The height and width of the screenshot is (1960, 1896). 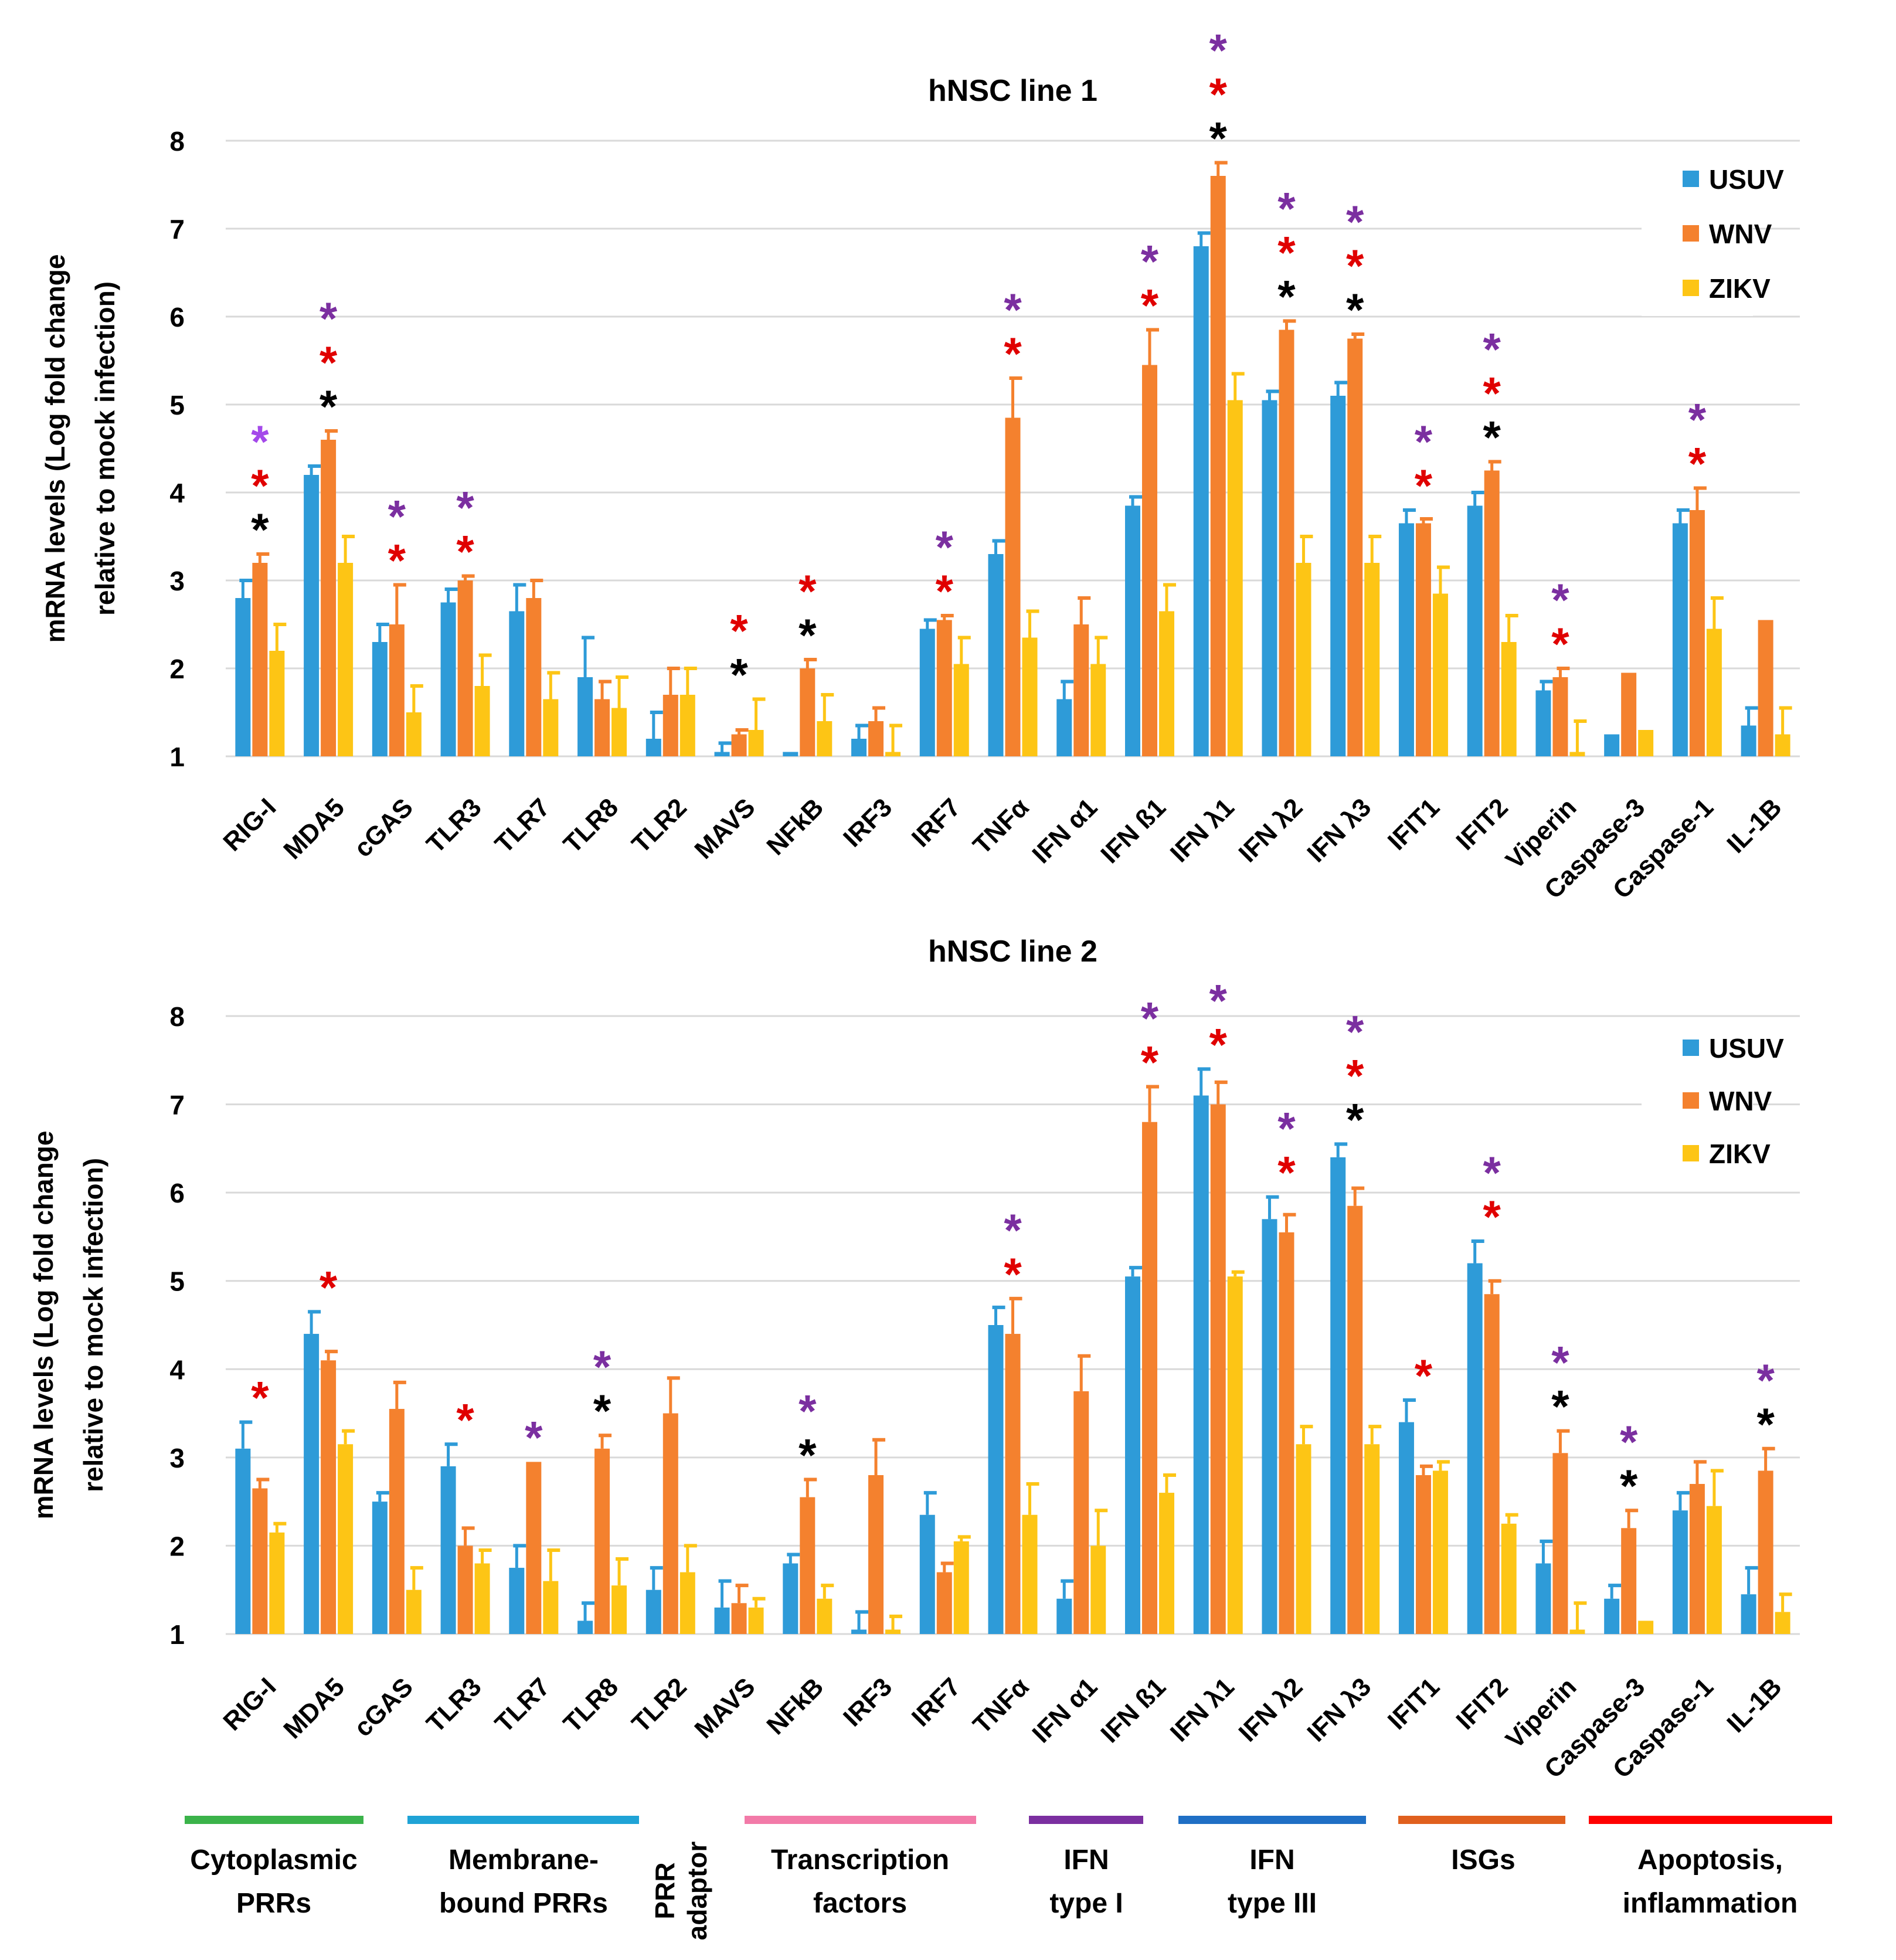 What do you see at coordinates (1065, 831) in the screenshot?
I see `x-tick-label: IFN α1` at bounding box center [1065, 831].